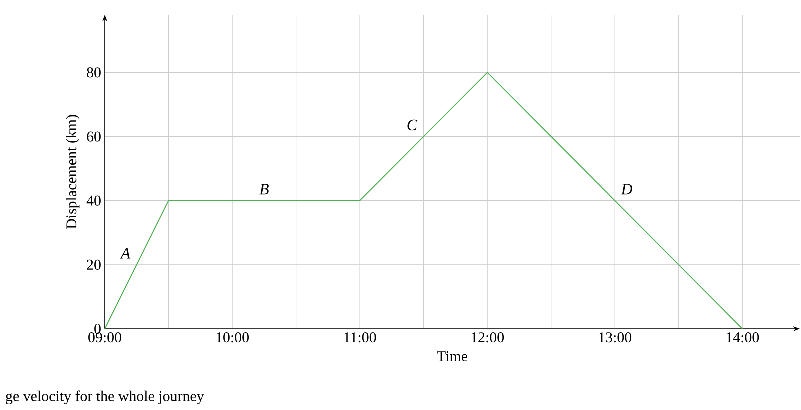 This screenshot has height=410, width=801. I want to click on y-tick-label: 80, so click(94, 73).